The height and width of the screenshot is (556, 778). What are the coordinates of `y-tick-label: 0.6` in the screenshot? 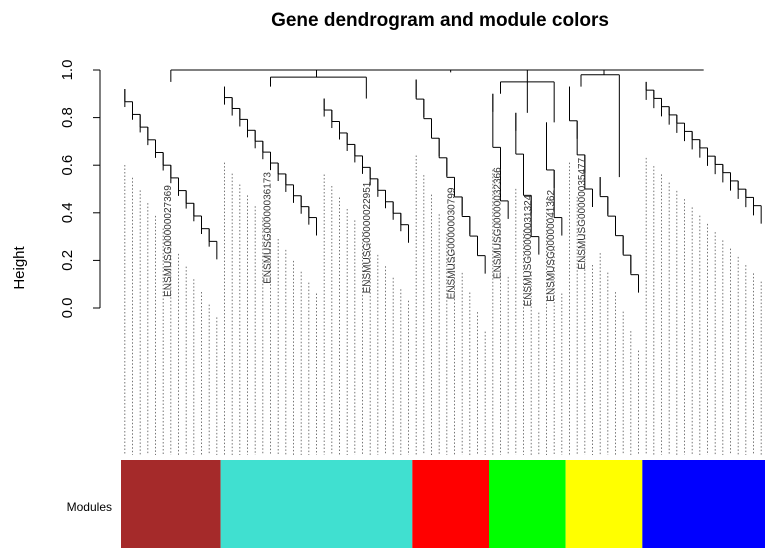 It's located at (67, 165).